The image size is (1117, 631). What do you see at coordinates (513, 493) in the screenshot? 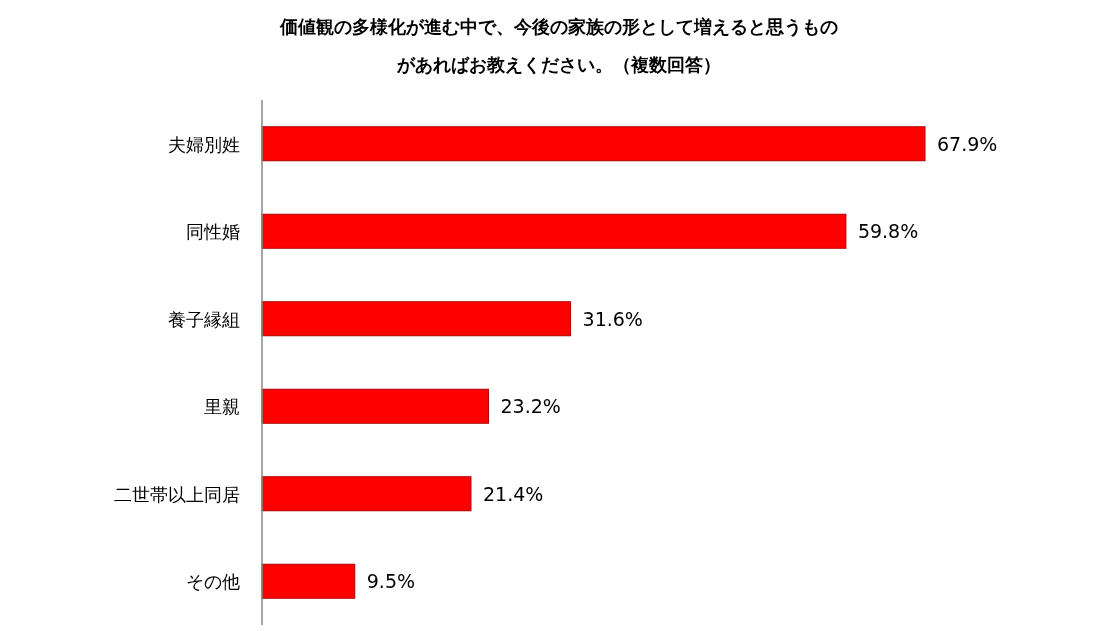
I see `data-label: 21.4%` at bounding box center [513, 493].